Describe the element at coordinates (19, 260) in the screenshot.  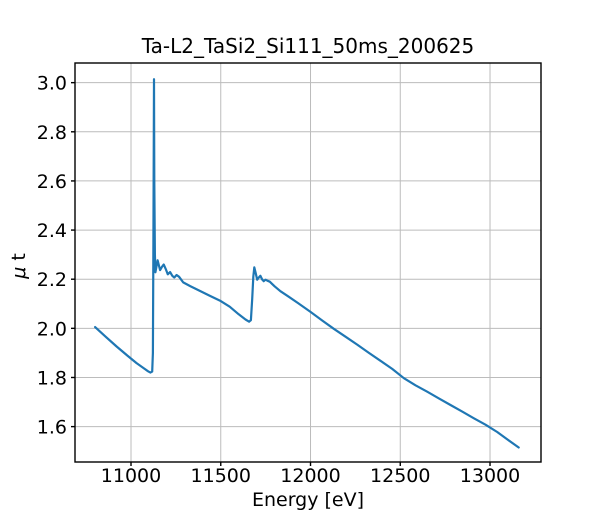
I see `y-label-unit: t` at that location.